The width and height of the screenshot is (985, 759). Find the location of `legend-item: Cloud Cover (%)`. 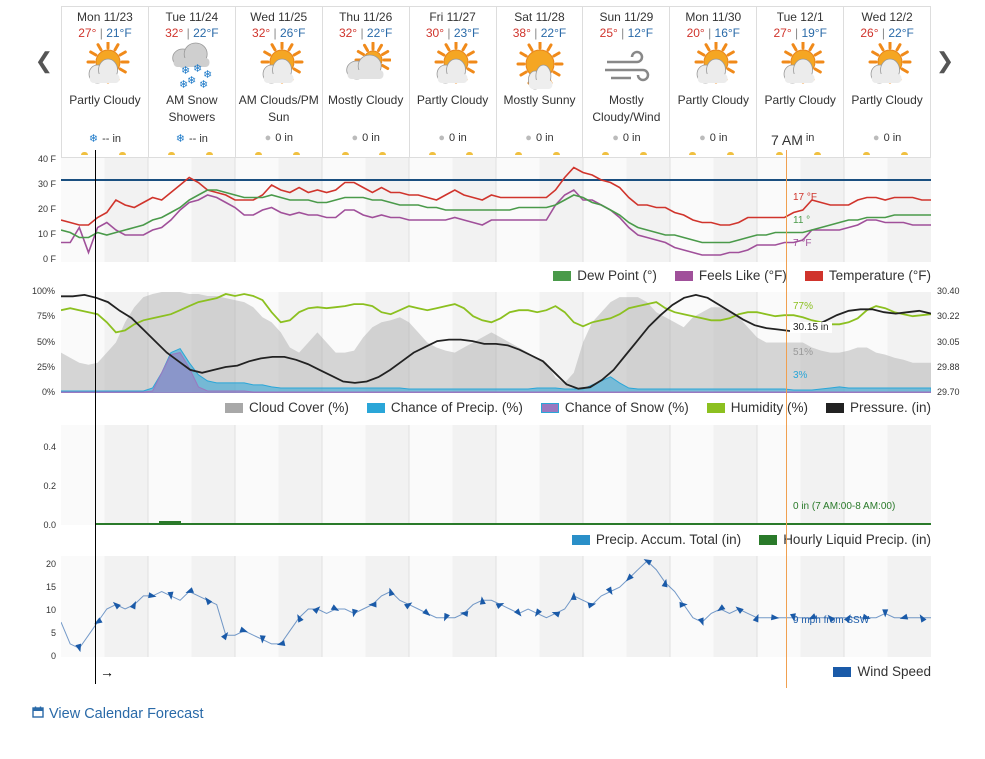

legend-item: Cloud Cover (%) is located at coordinates (287, 407).